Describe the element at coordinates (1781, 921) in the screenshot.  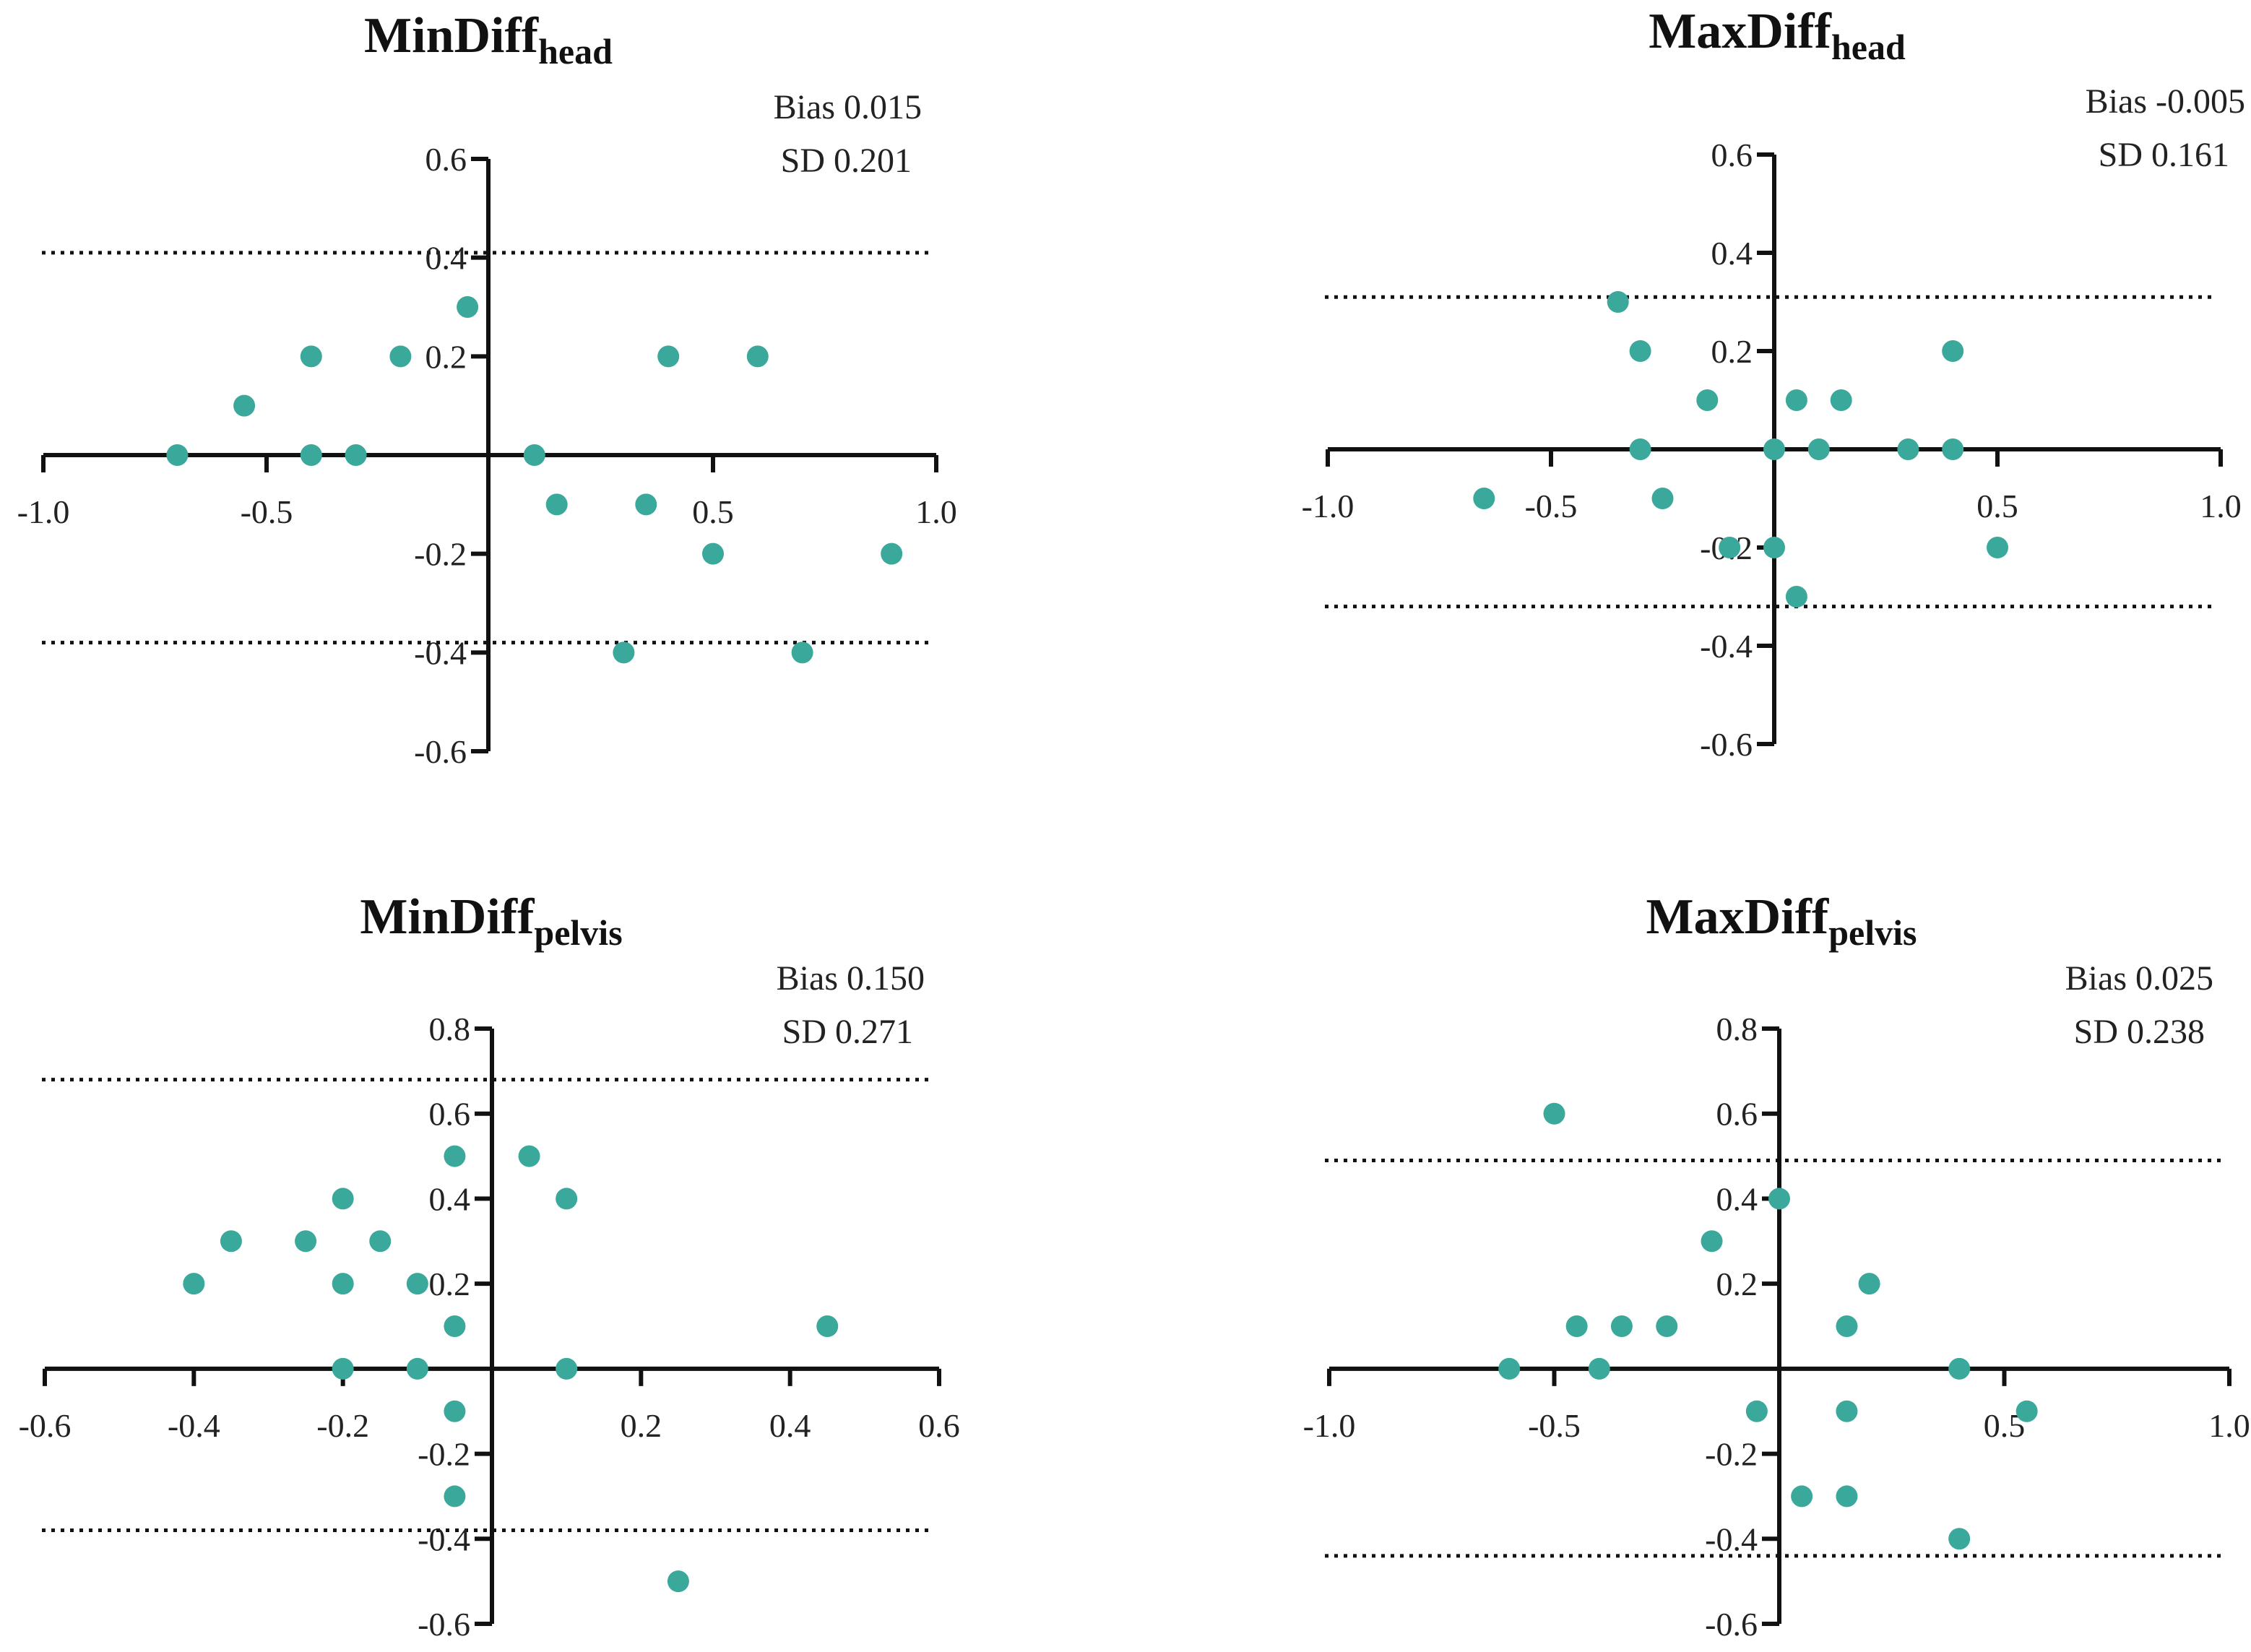
I see `chart-title: MaxDiffpelvis` at that location.